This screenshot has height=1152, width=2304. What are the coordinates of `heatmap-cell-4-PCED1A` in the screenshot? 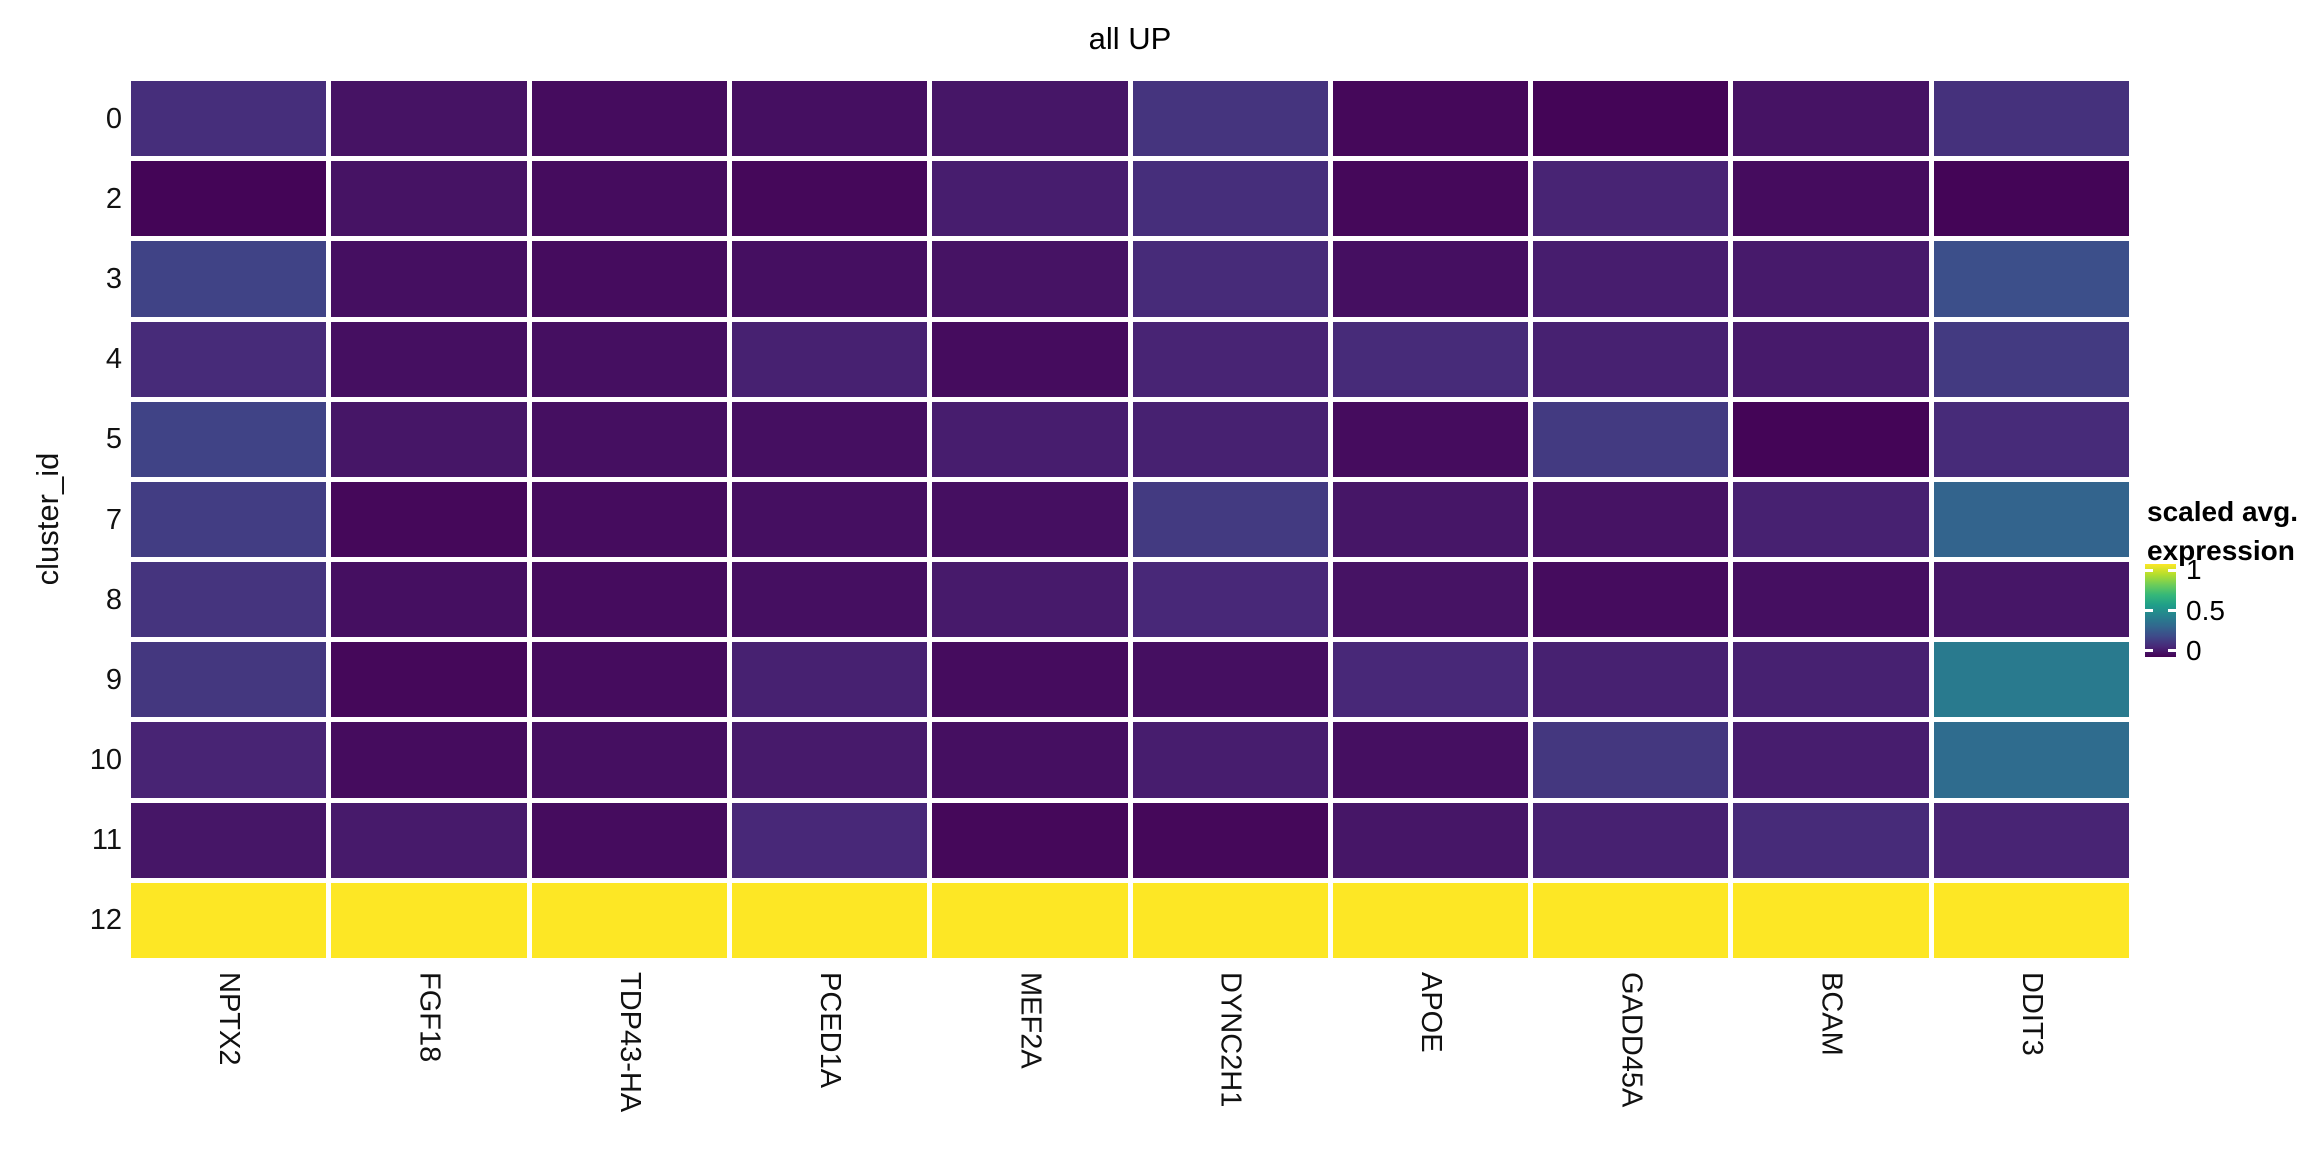 It's located at (829, 359).